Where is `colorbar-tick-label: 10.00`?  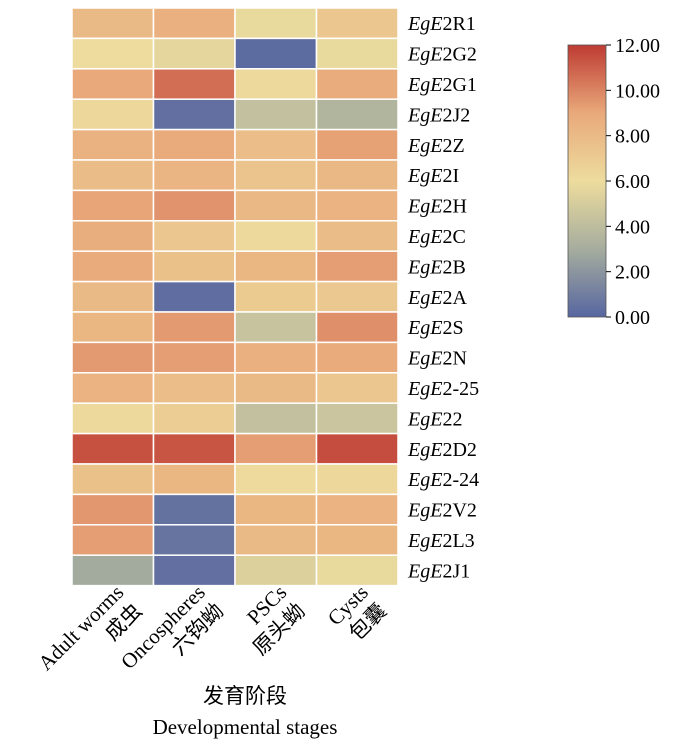
colorbar-tick-label: 10.00 is located at coordinates (637, 91).